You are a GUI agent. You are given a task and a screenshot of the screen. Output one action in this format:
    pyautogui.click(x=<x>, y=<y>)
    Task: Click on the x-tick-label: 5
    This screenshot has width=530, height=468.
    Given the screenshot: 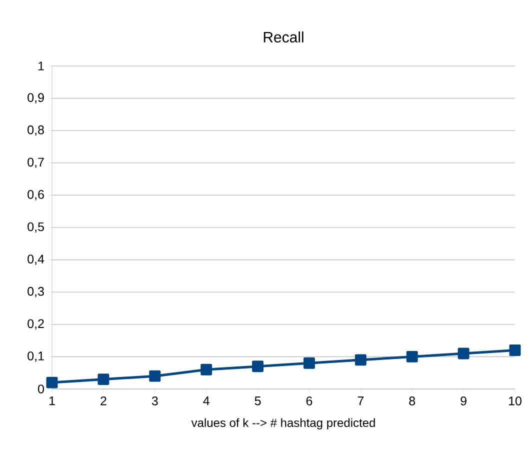 What is the action you would take?
    pyautogui.click(x=257, y=401)
    